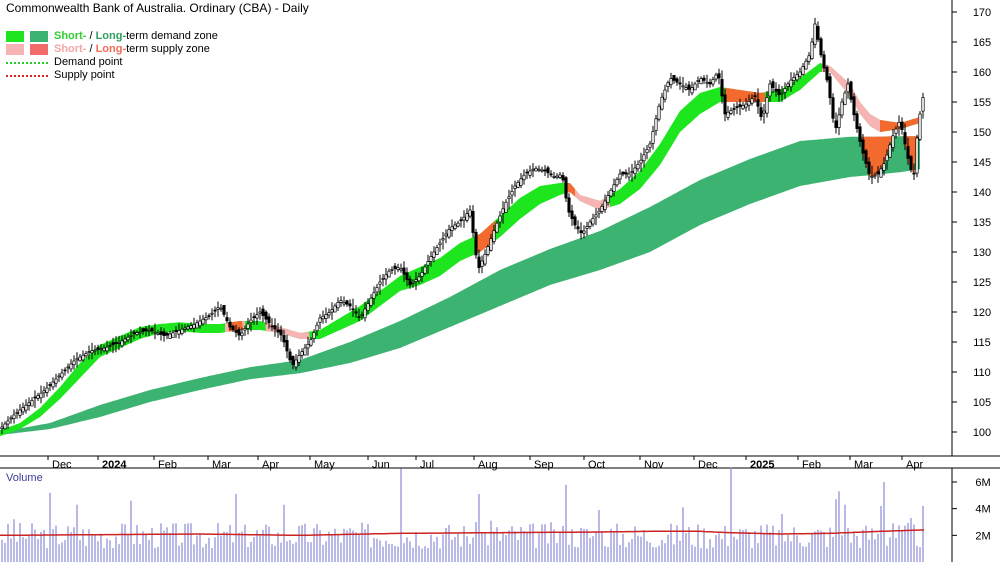 Image resolution: width=1000 pixels, height=567 pixels. I want to click on price-tick-label: 105, so click(982, 403).